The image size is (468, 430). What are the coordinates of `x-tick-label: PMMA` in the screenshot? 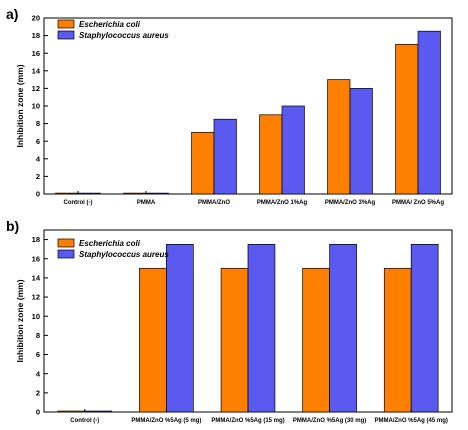 It's located at (146, 203).